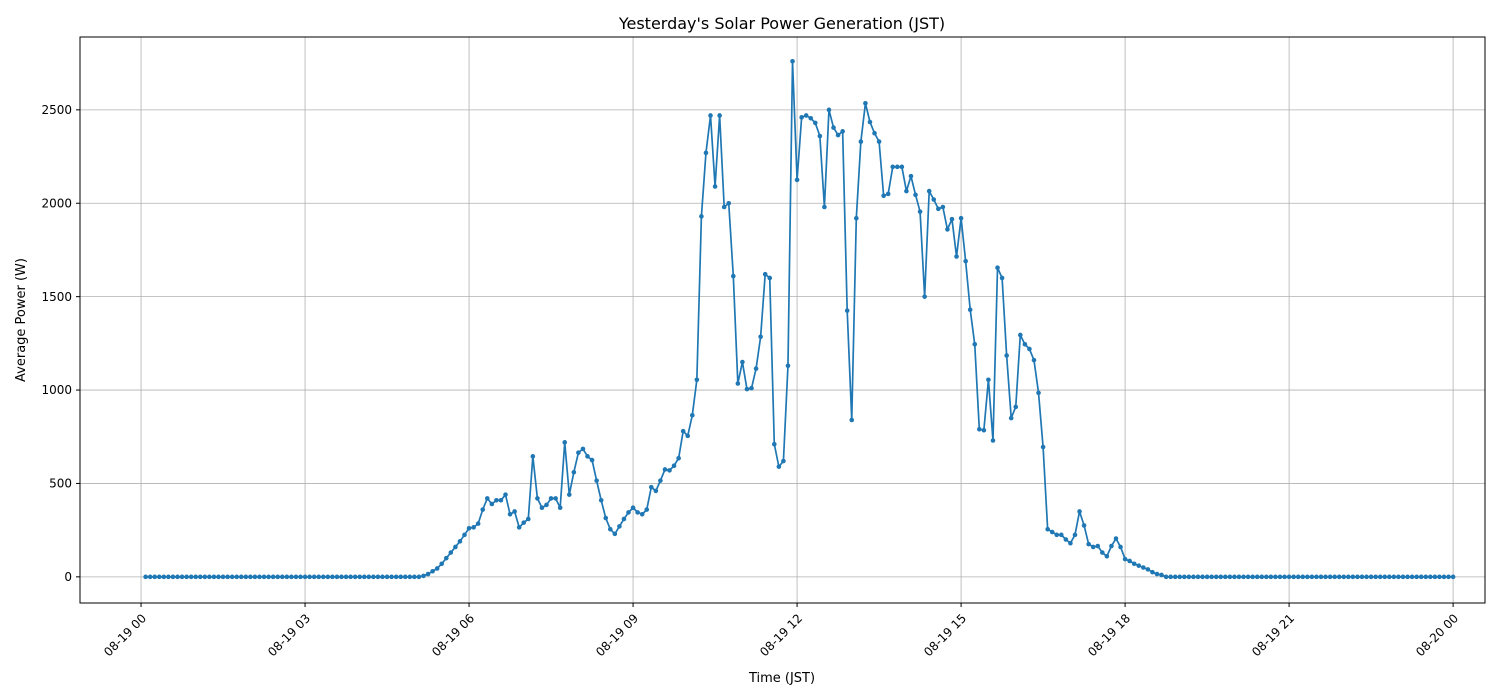 This screenshot has height=700, width=1500. Describe the element at coordinates (68, 577) in the screenshot. I see `y-tick-label: 0` at that location.